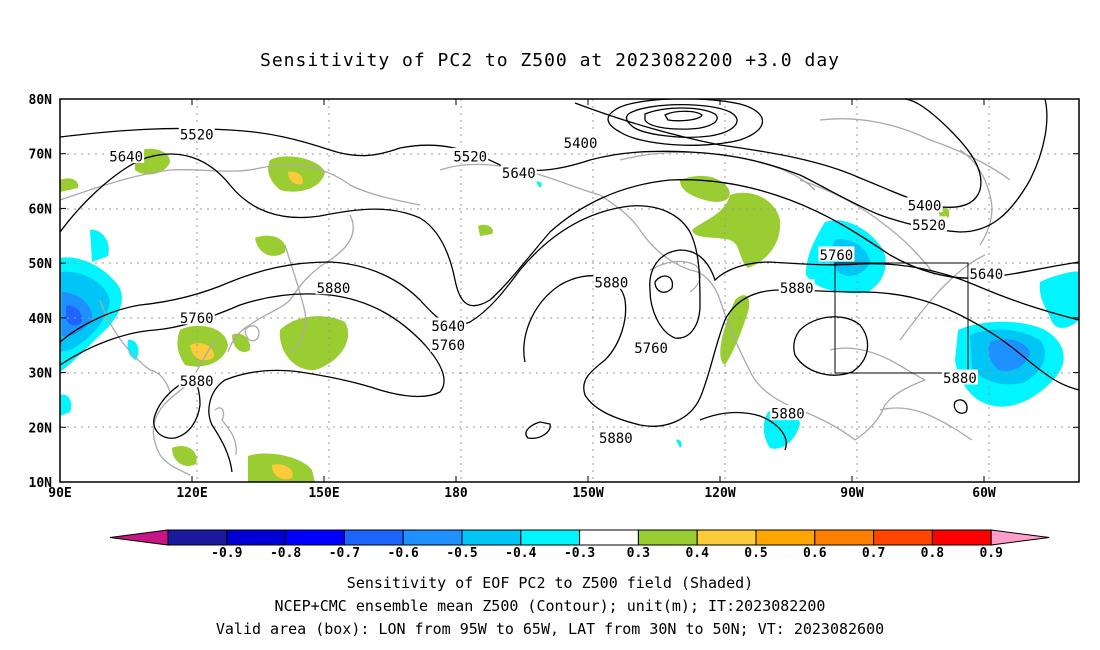 The height and width of the screenshot is (650, 1100). What do you see at coordinates (638, 553) in the screenshot?
I see `colorbar-label: 0.3` at bounding box center [638, 553].